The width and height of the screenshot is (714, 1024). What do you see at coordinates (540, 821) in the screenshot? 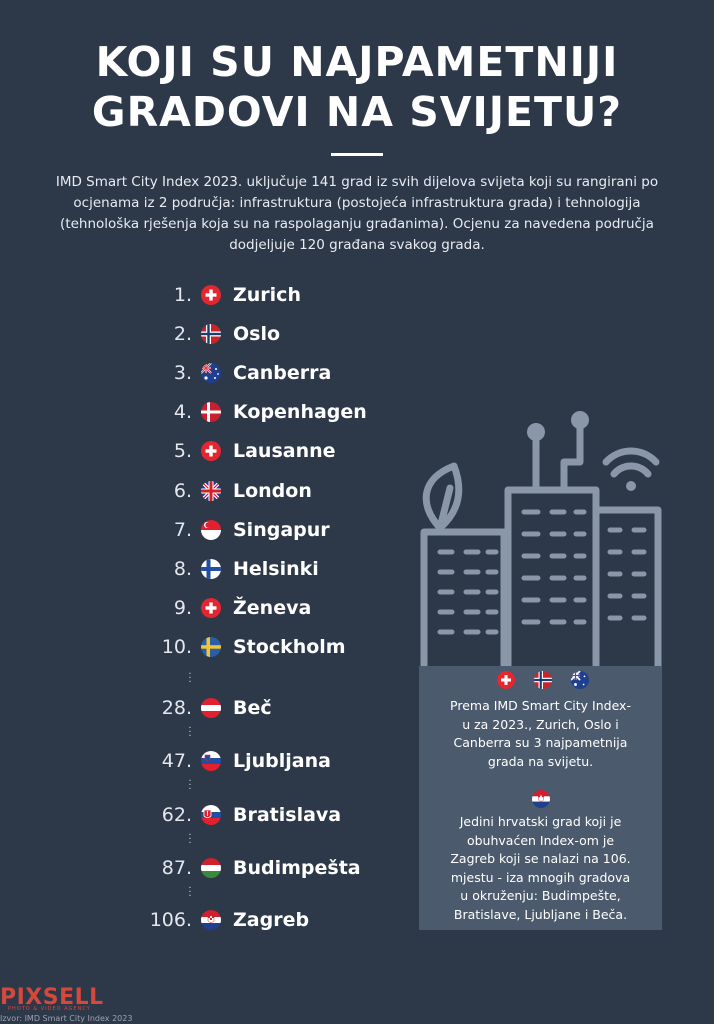
I see `panel-text-line: Jedini hrvatski grad koji je` at bounding box center [540, 821].